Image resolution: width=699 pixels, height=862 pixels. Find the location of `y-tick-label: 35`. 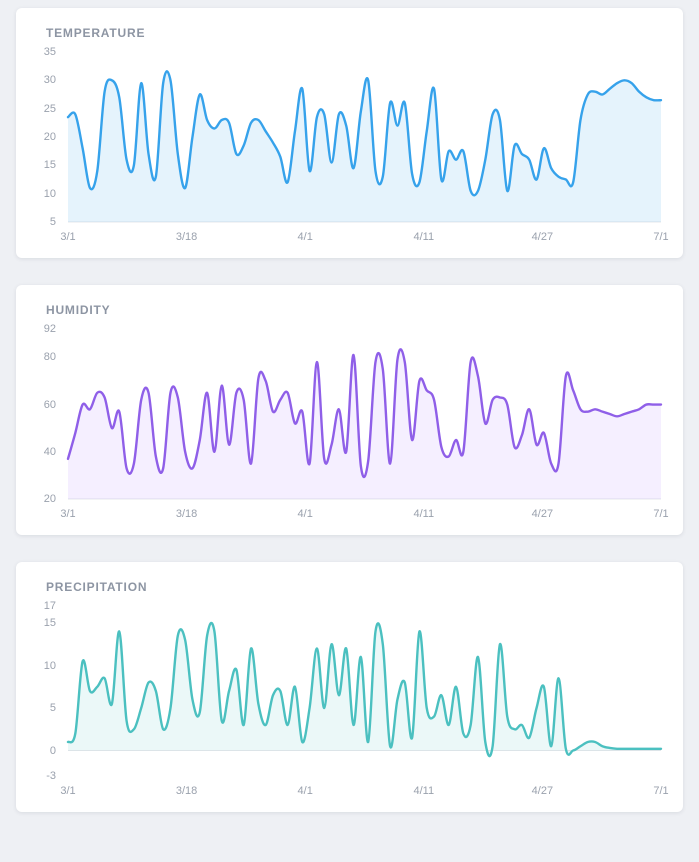

y-tick-label: 35 is located at coordinates (49, 52).